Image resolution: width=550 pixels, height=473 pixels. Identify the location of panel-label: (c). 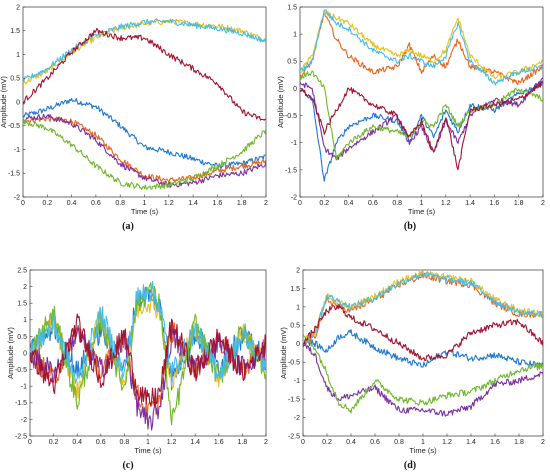
(127, 465).